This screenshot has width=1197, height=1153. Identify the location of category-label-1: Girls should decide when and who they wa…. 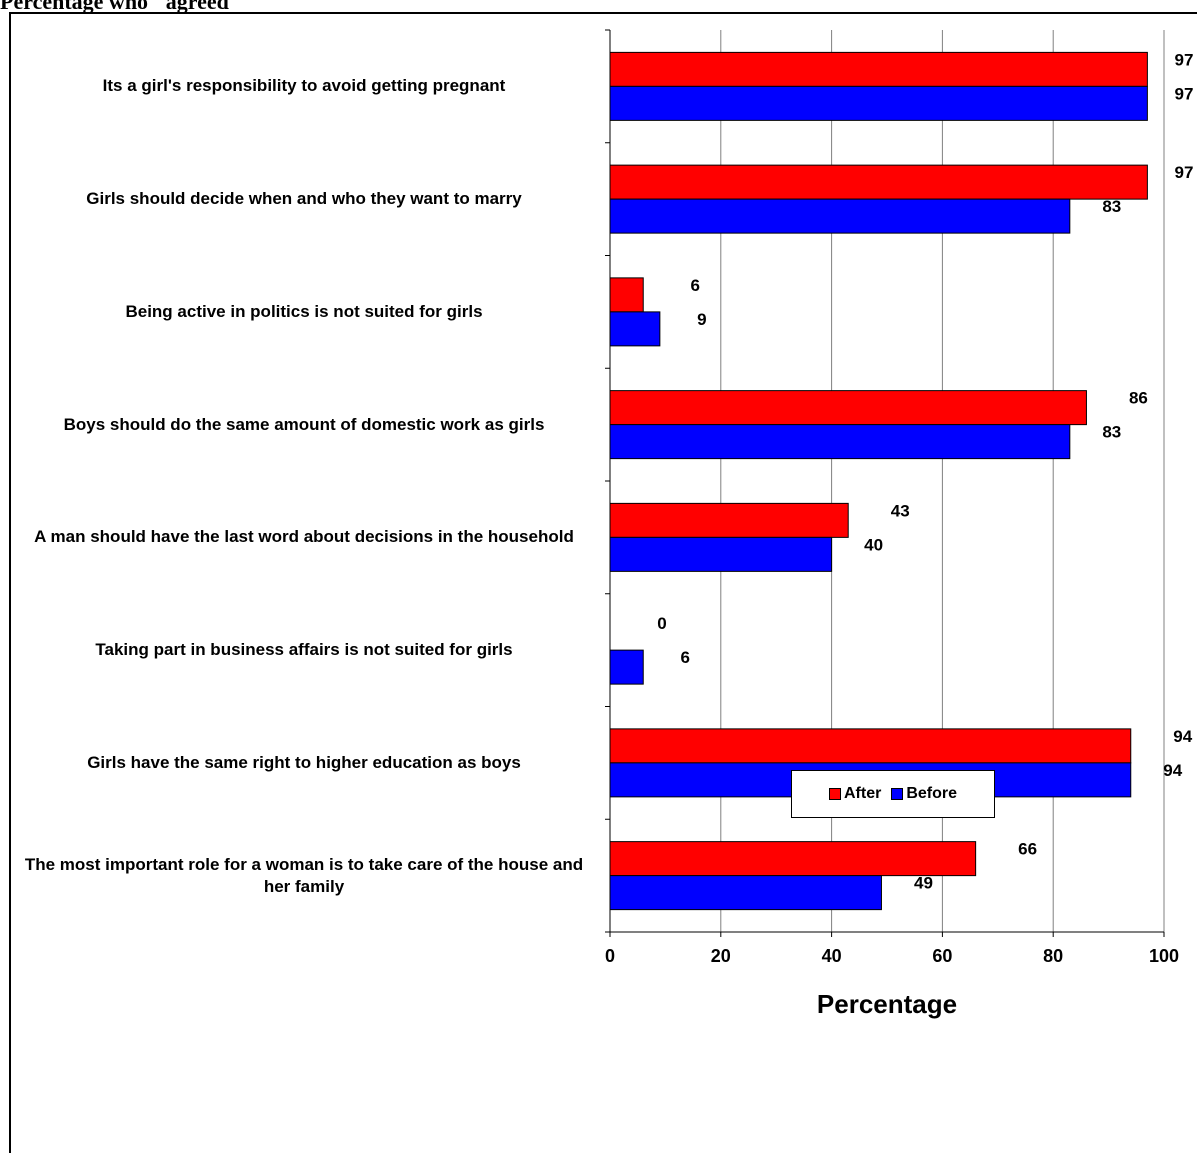
(304, 199).